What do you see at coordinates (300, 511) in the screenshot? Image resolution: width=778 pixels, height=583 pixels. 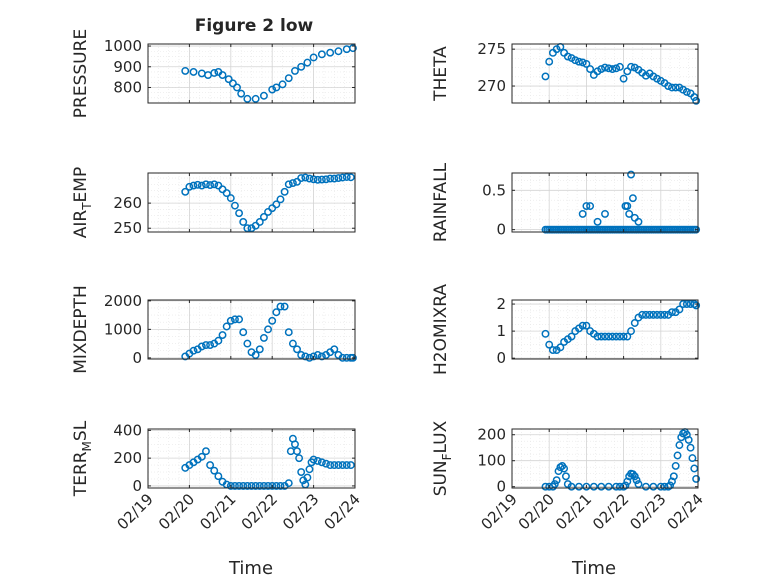 I see `time-tick-label: 02/23` at bounding box center [300, 511].